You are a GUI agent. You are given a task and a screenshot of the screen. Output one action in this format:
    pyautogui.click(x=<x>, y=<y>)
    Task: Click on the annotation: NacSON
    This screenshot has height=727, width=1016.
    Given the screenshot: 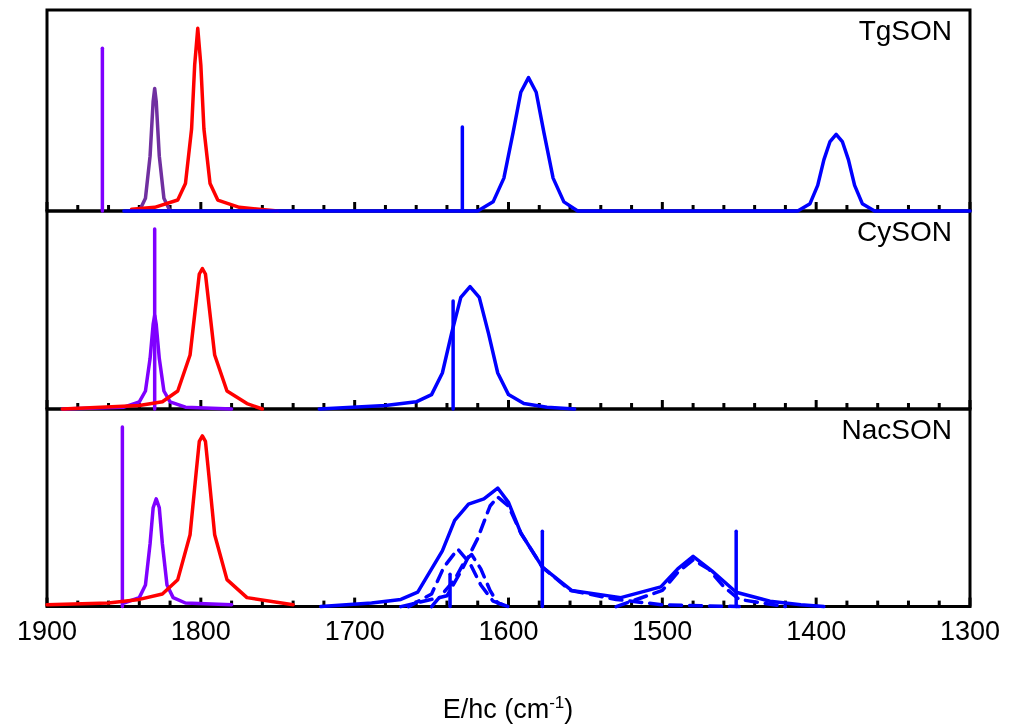 What is the action you would take?
    pyautogui.click(x=896, y=429)
    